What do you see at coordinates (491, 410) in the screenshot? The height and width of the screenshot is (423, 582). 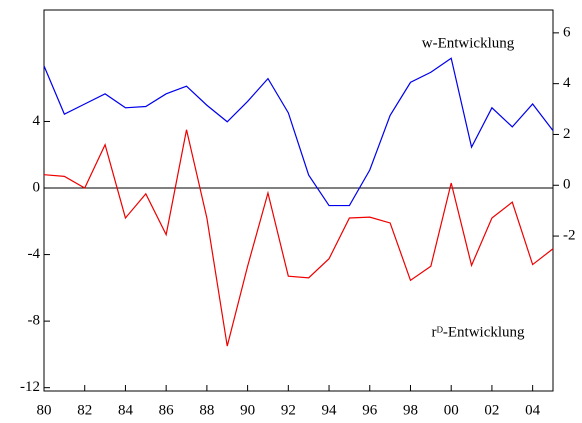 I see `x-tick-label: 02` at bounding box center [491, 410].